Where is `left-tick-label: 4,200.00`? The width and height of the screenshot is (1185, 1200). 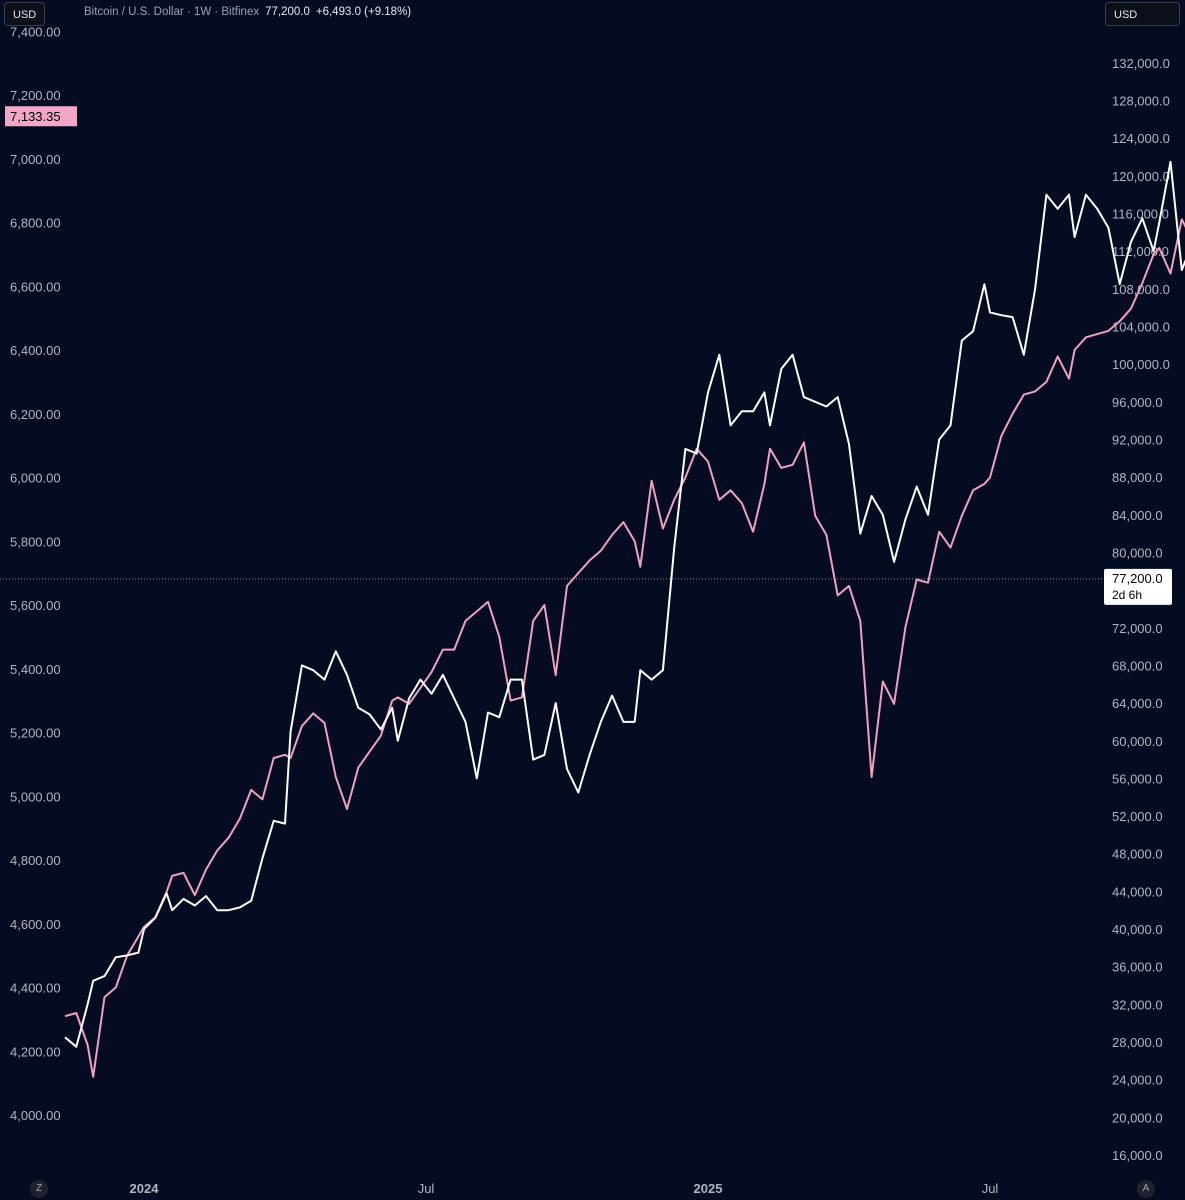 left-tick-label: 4,200.00 is located at coordinates (35, 1051).